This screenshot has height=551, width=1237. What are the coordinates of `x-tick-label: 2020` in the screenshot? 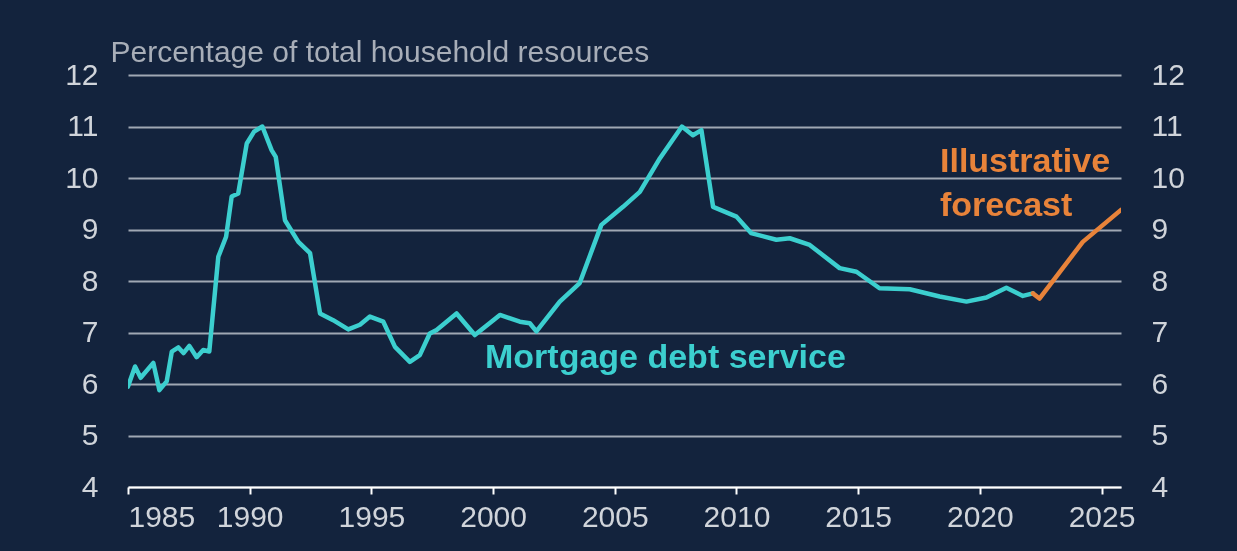 It's located at (980, 516).